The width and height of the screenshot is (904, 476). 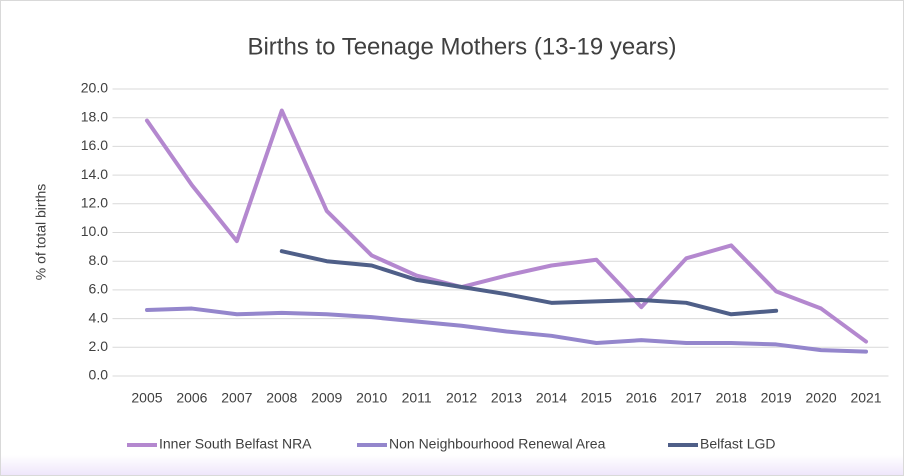 What do you see at coordinates (551, 398) in the screenshot?
I see `x-tick-label: 2014` at bounding box center [551, 398].